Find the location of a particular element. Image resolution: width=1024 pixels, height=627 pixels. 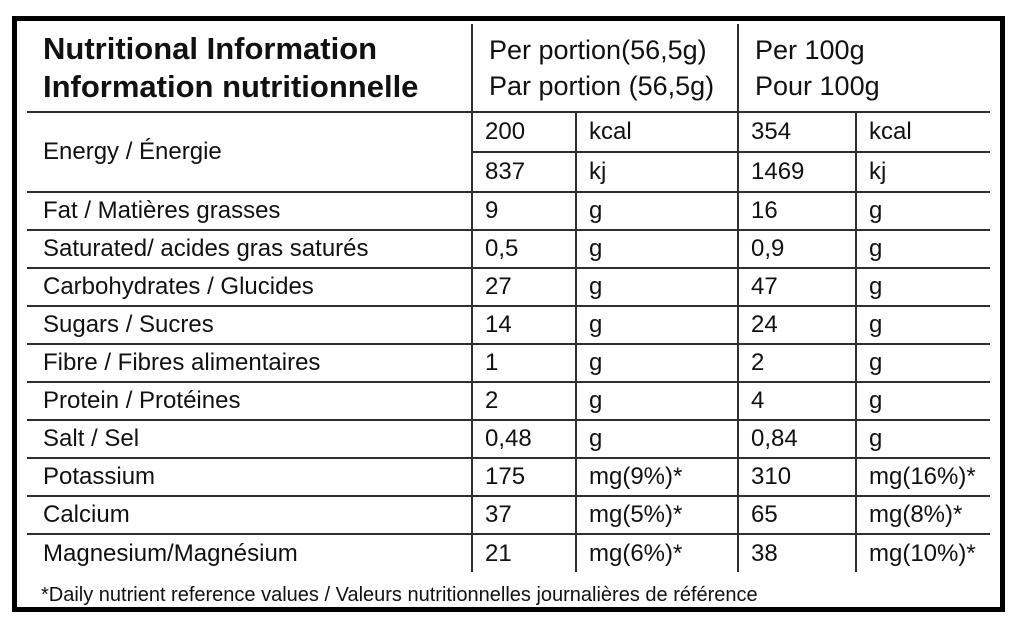

table-title-fr: Information nutritionnelle is located at coordinates (231, 86).